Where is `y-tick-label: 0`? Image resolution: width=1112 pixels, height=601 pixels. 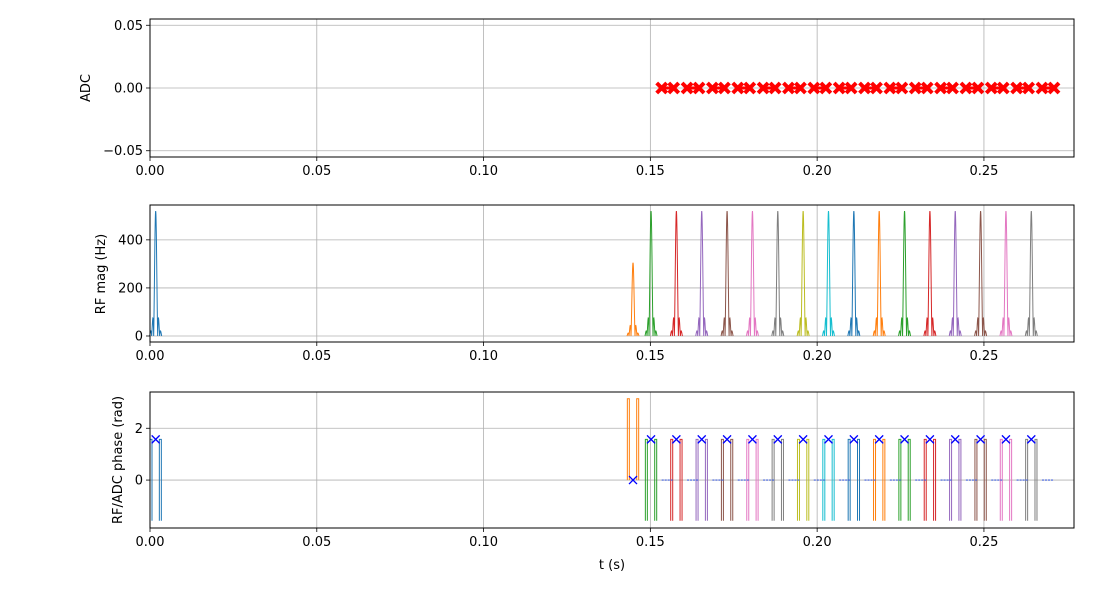 y-tick-label: 0 is located at coordinates (139, 336).